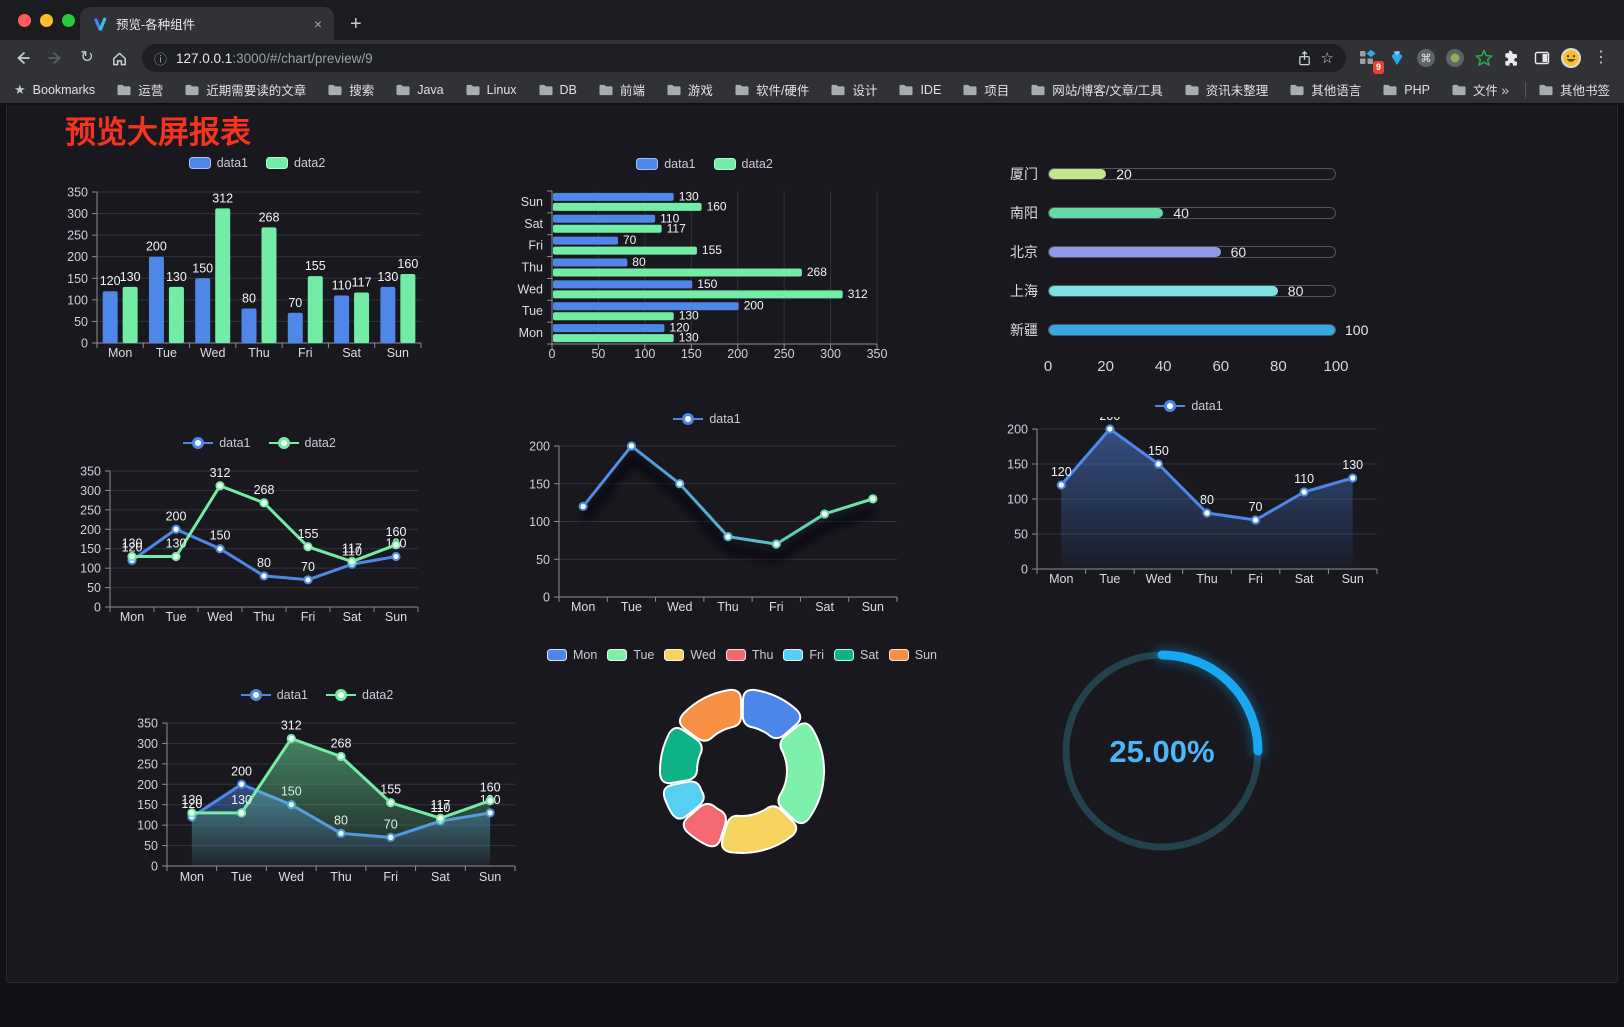 This screenshot has width=1624, height=1027. I want to click on legend-item-Tue: Tue, so click(630, 655).